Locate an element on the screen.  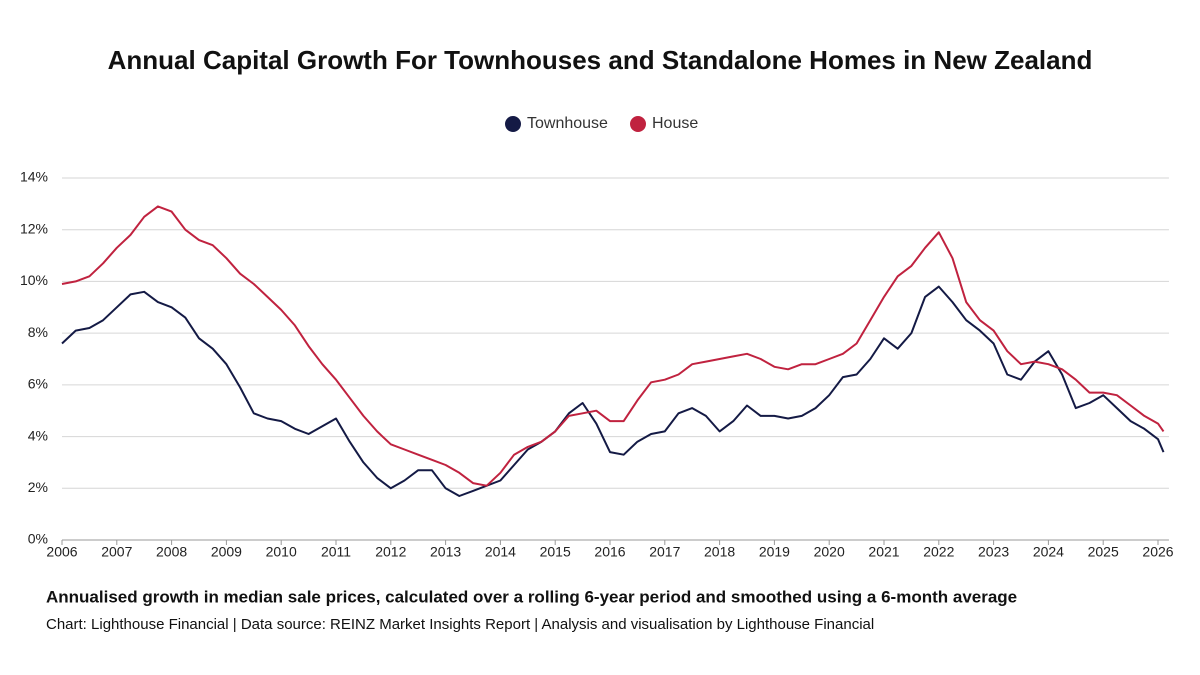
x-tick-label: 2023 is located at coordinates (993, 552).